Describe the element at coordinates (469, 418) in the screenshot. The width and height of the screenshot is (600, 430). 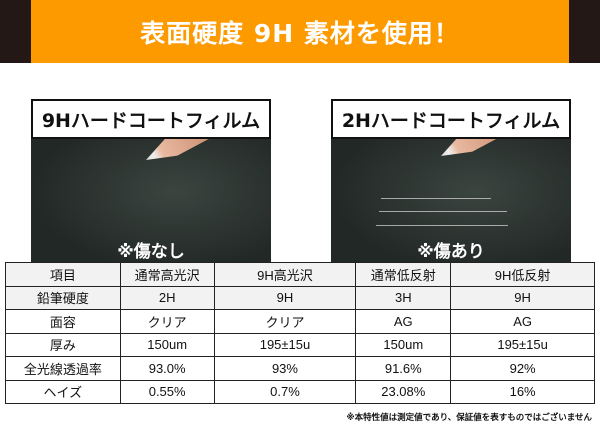
I see `footnote: ※本特性値は測定値であり、保証値を表すものではございません` at that location.